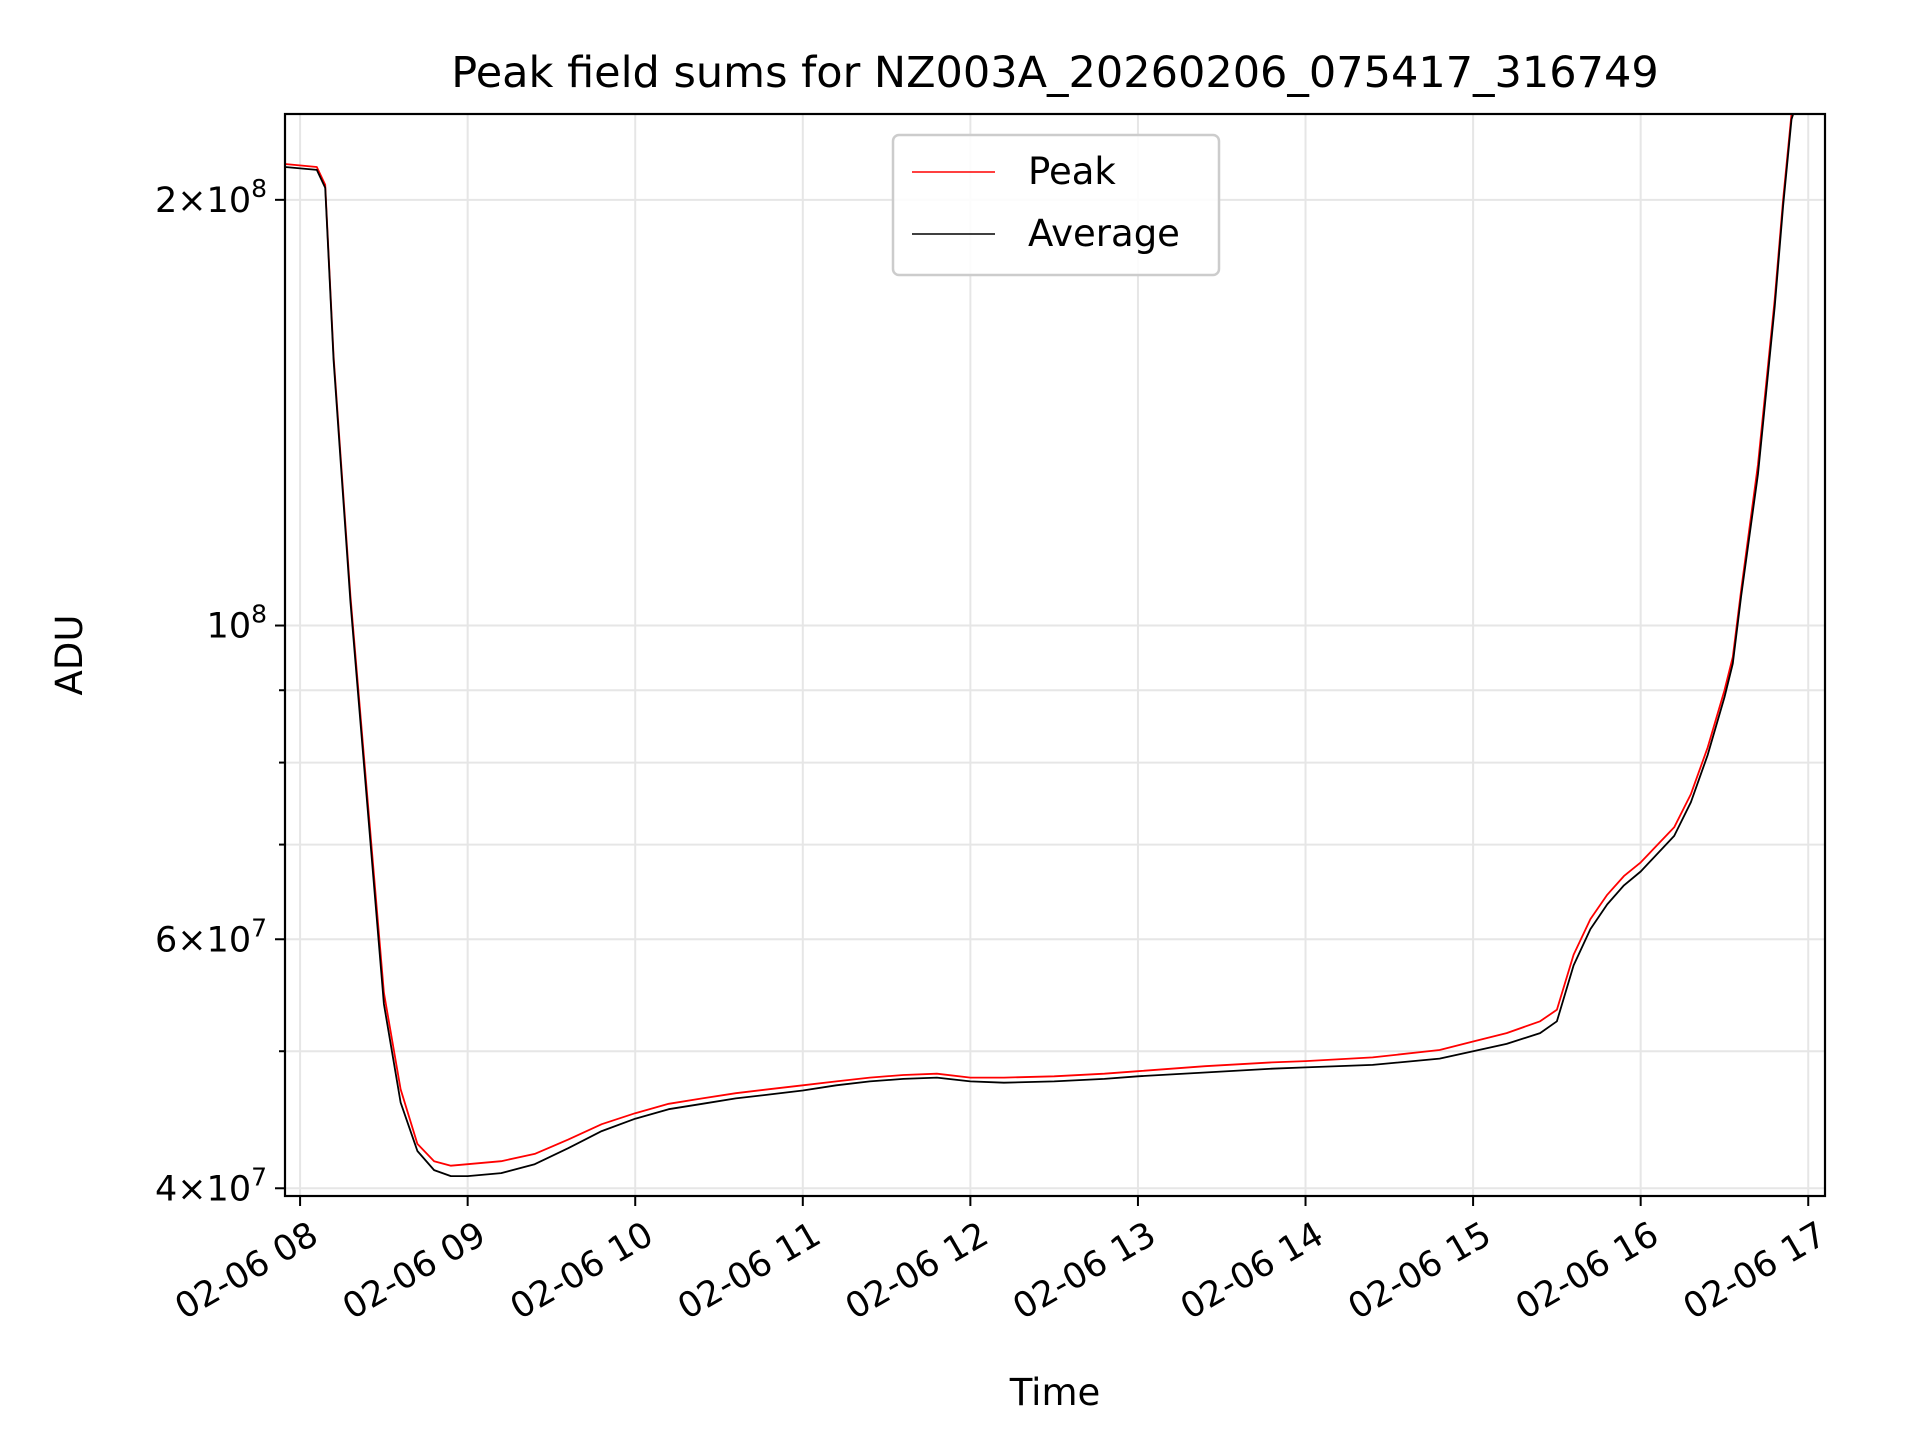 This screenshot has width=1920, height=1440. Describe the element at coordinates (1420, 1271) in the screenshot. I see `x-tick-label: 02-06 15` at that location.